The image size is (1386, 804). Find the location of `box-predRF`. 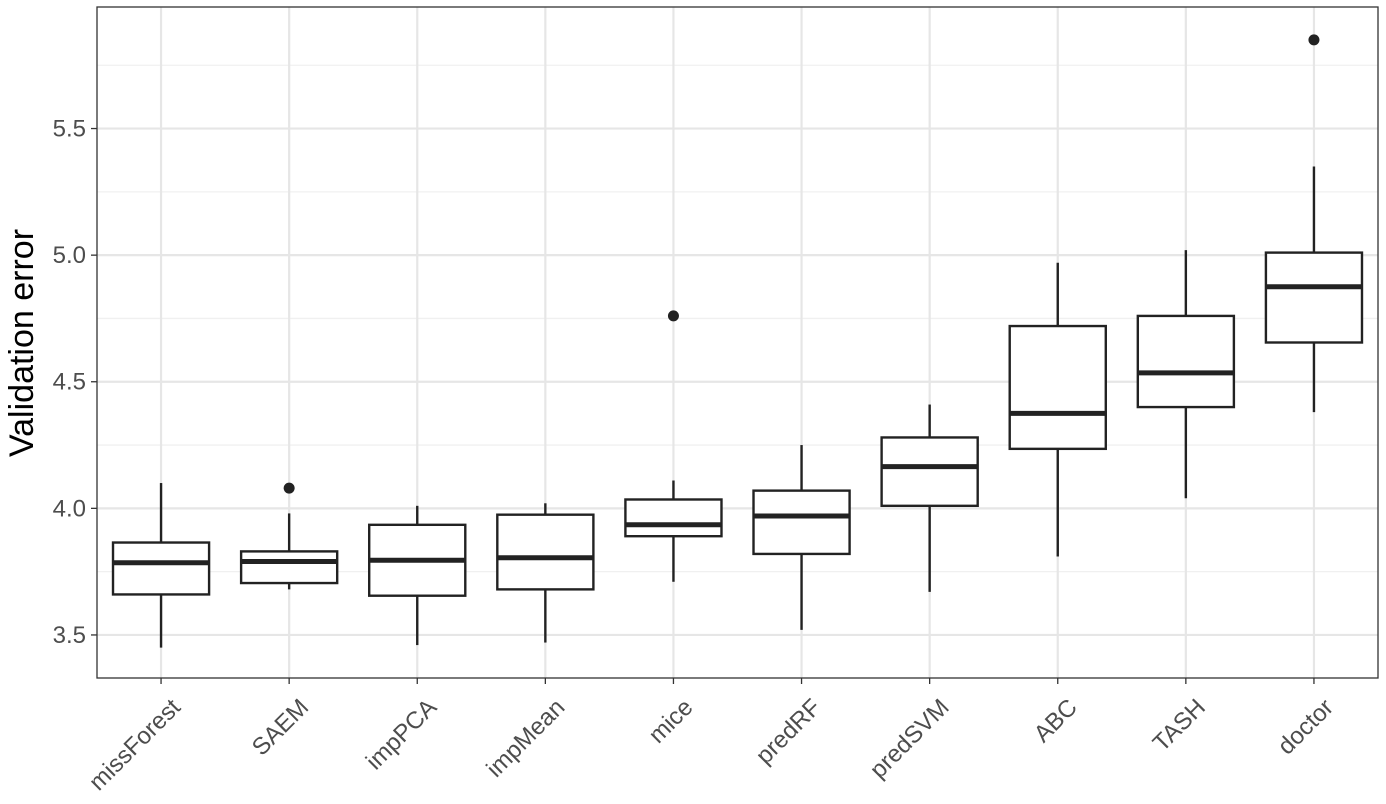

box-predRF is located at coordinates (801, 537).